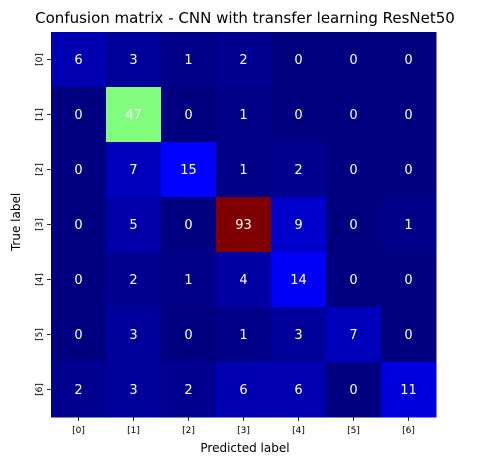 The height and width of the screenshot is (464, 486). I want to click on y-tick-label: [1], so click(40, 114).